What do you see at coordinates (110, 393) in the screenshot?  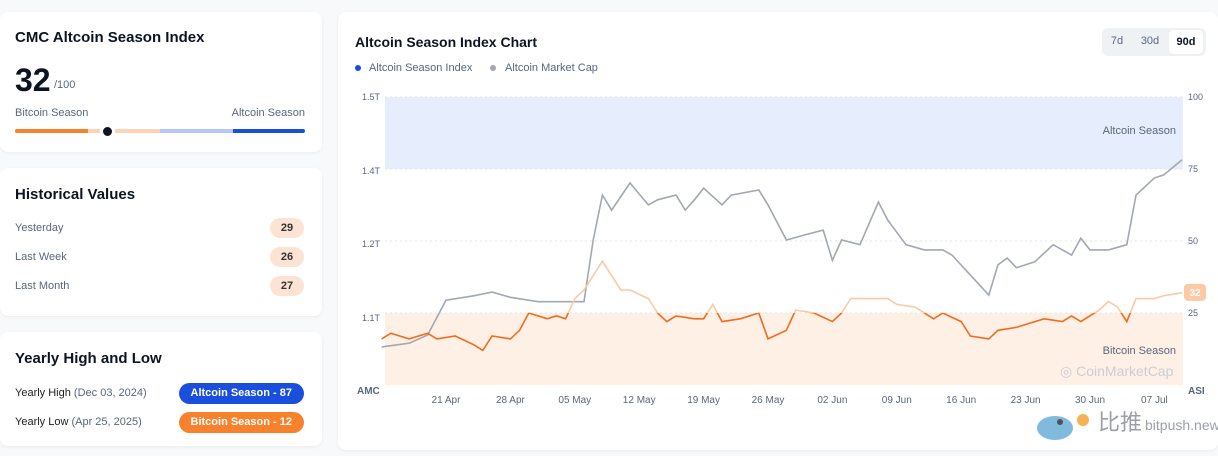 I see `yearly-high-date: (Dec 03, 2024)` at bounding box center [110, 393].